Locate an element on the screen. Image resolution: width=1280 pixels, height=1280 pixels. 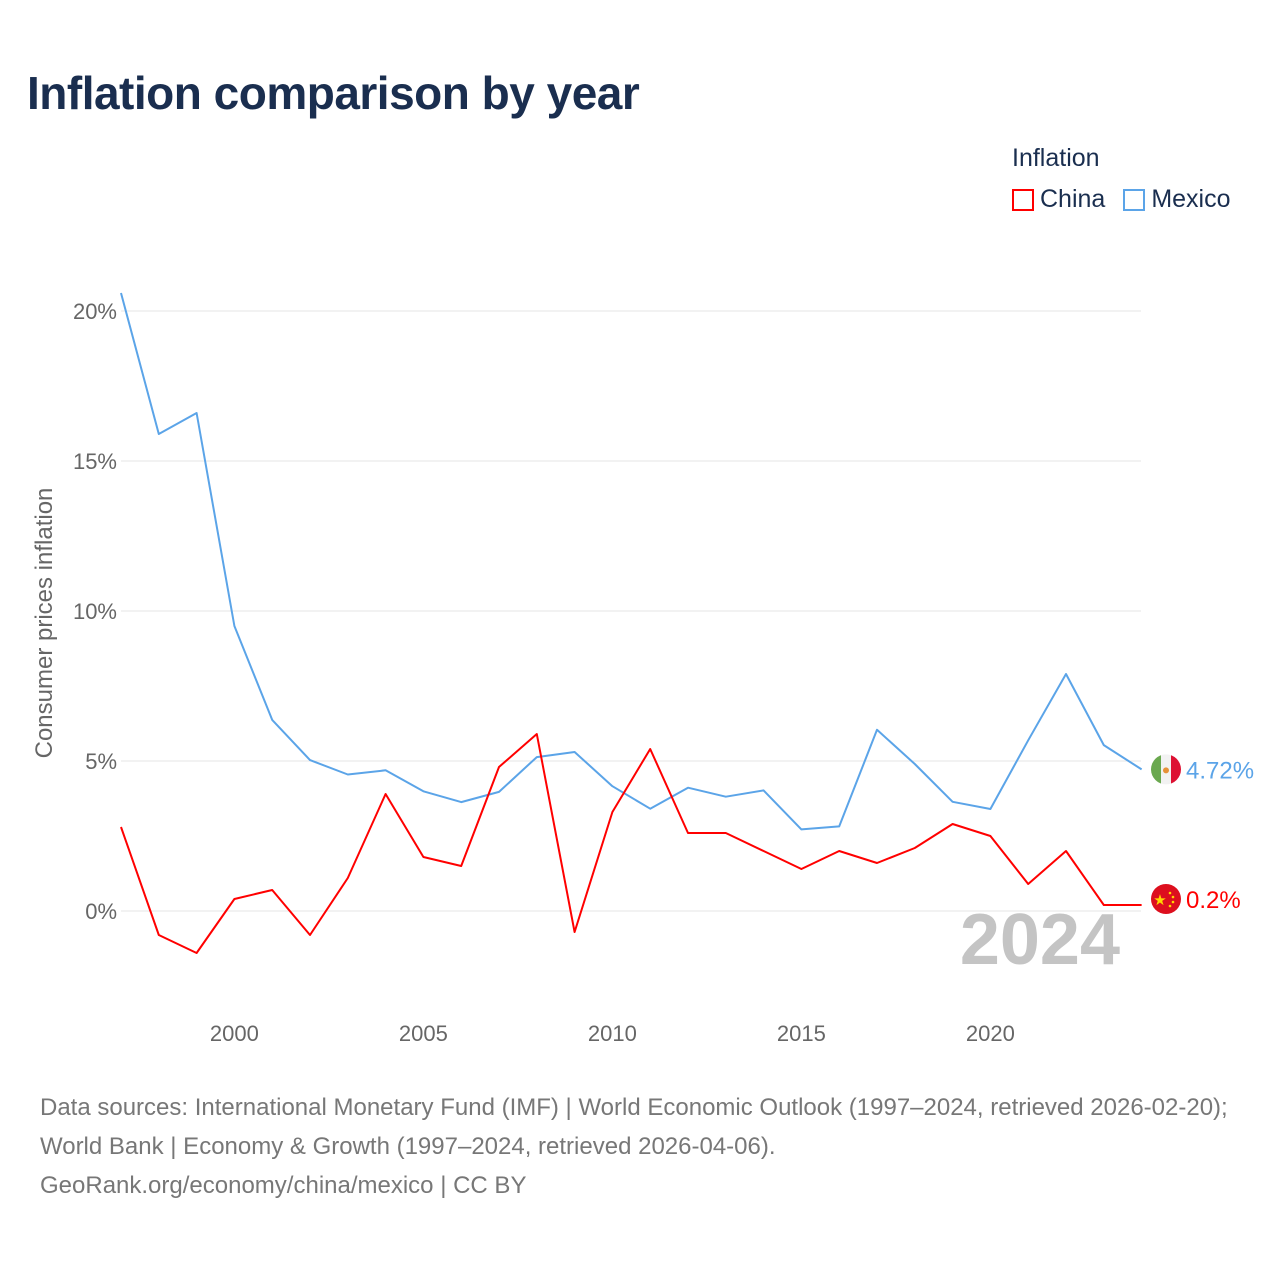
flag-mexico-icon is located at coordinates (1166, 769).